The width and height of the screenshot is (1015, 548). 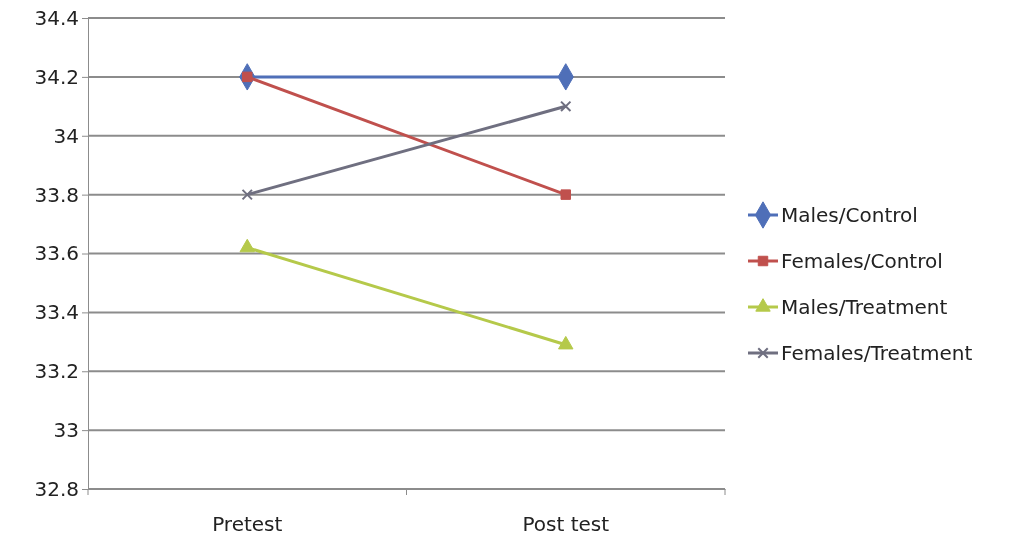 I want to click on legend-label: Males/Treatment, so click(x=864, y=307).